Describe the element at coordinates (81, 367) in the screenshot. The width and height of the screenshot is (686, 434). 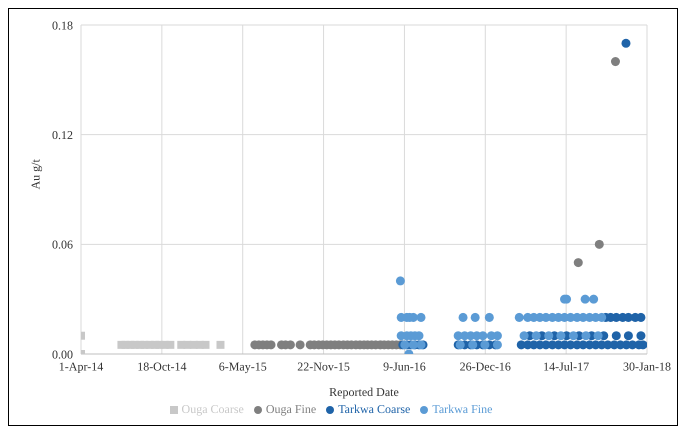
I see `x-tick-label: 1-Apr-14` at that location.